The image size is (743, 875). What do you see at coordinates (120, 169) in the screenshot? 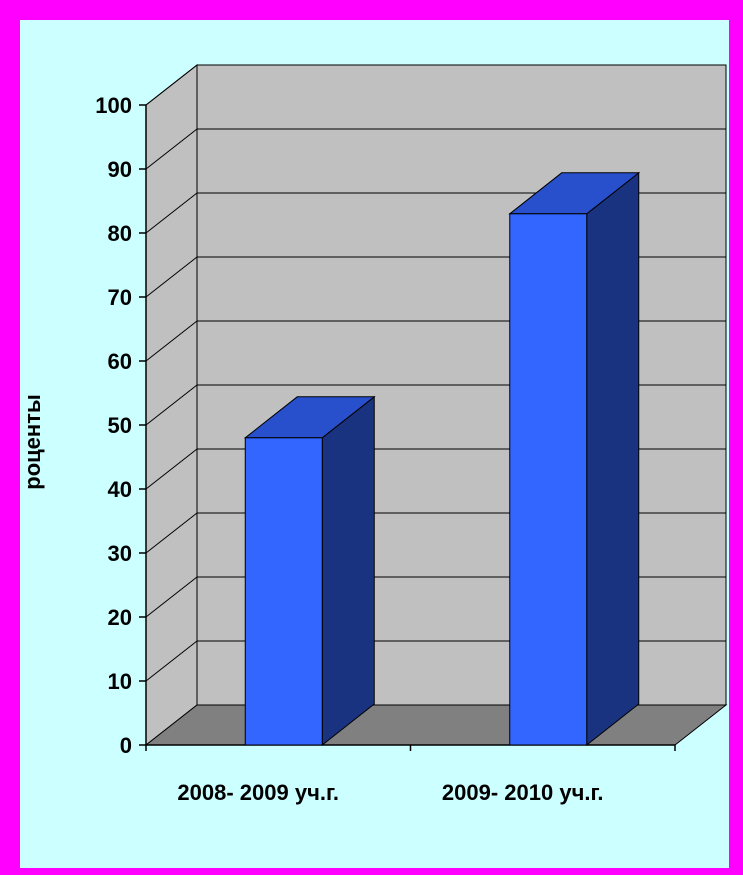
I see `y-tick-label: 90` at bounding box center [120, 169].